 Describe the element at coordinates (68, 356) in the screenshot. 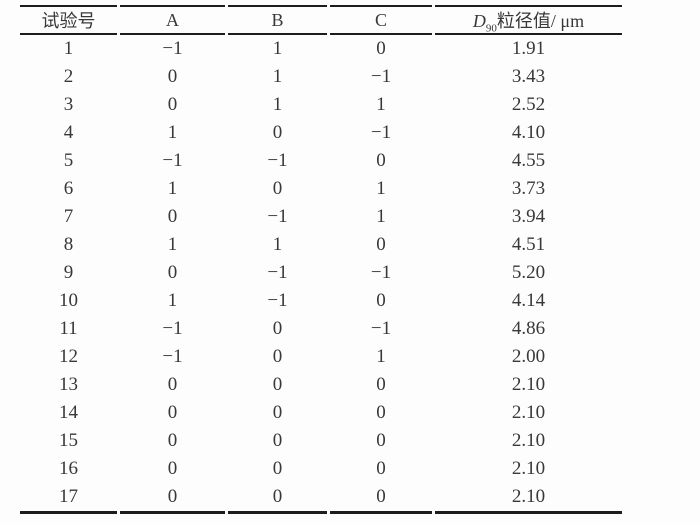

I see `cell-run-number: 12` at that location.